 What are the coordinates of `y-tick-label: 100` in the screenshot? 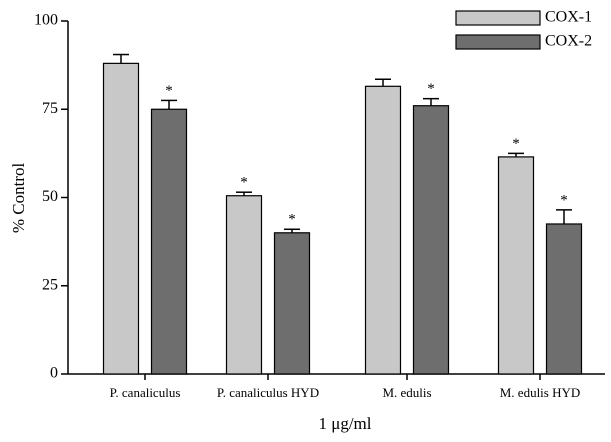 It's located at (46, 20).